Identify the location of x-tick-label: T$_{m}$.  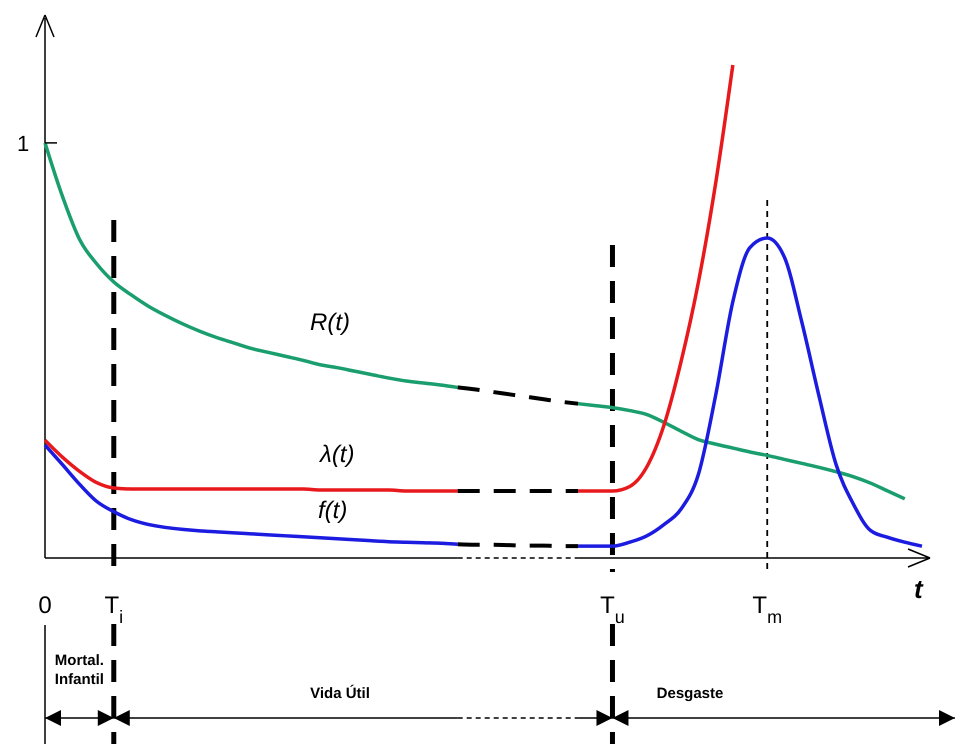
(767, 609).